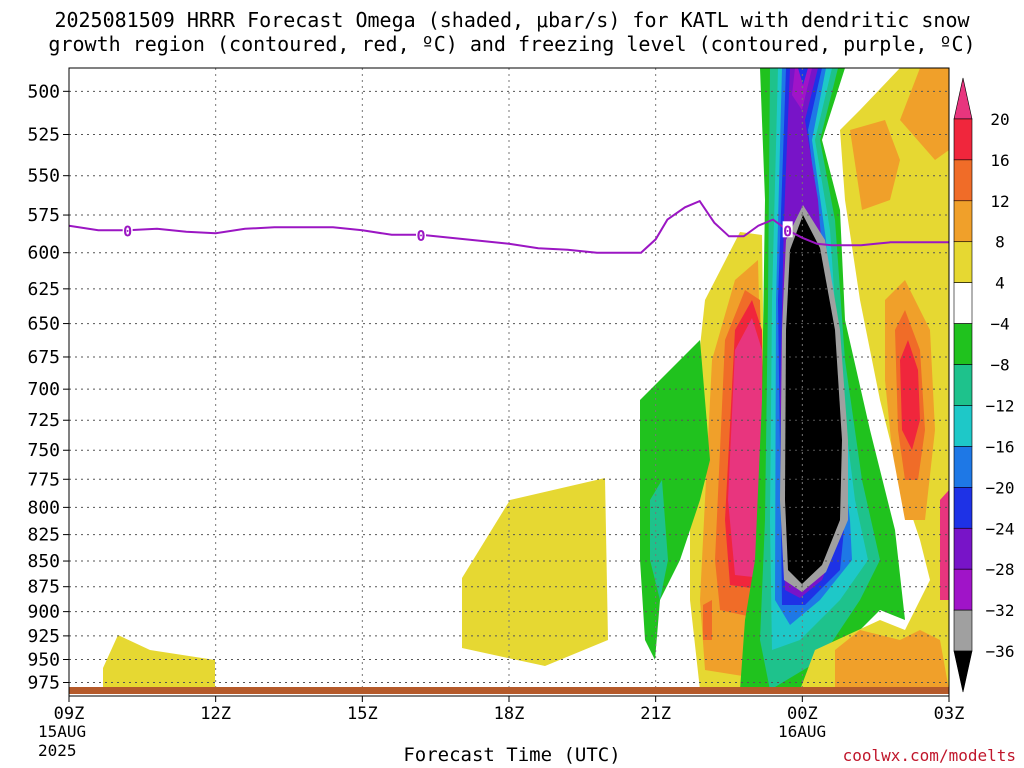  I want to click on colorbar-label: 20, so click(999, 119).